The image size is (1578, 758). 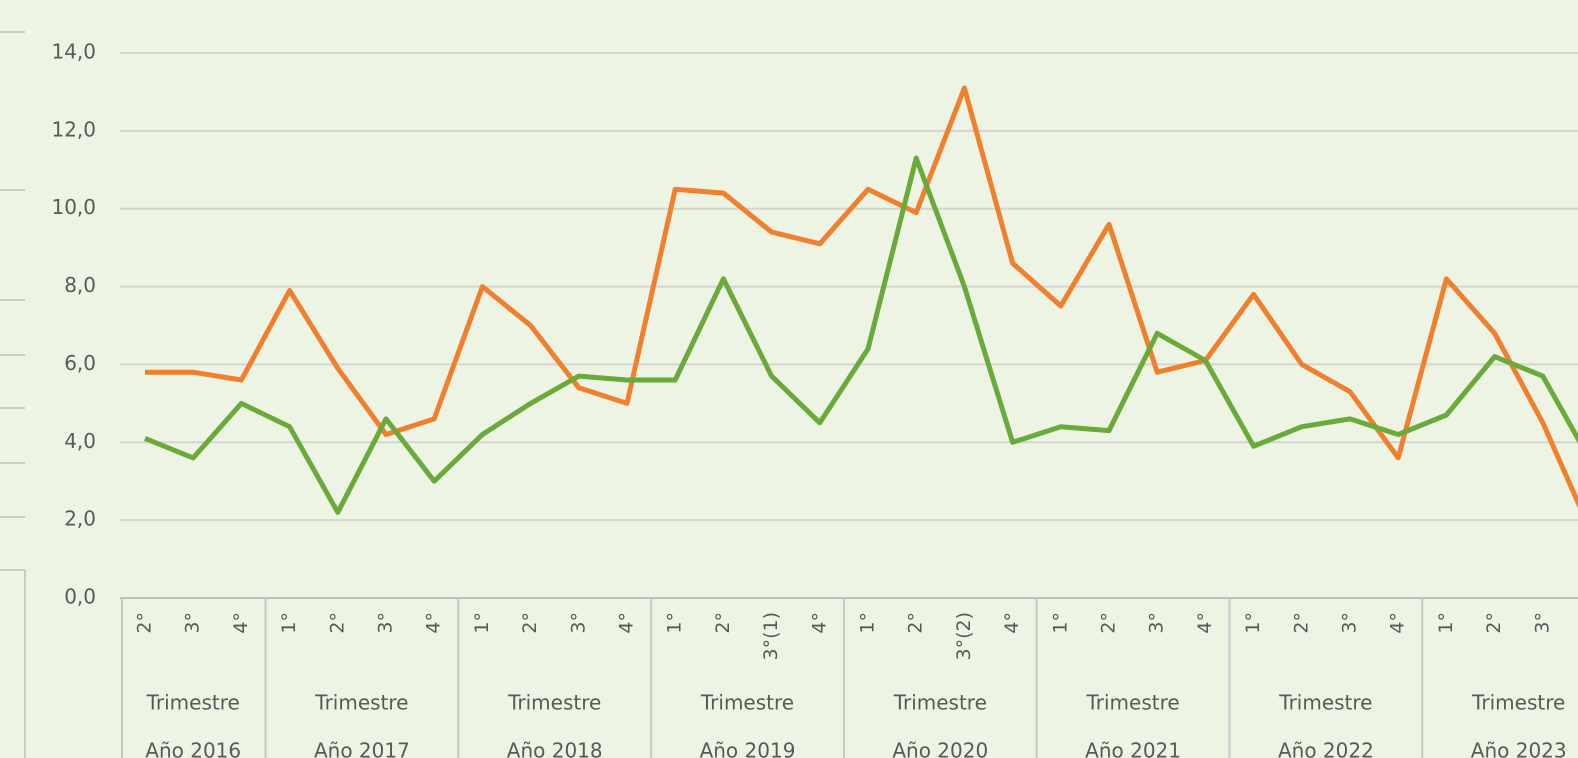 I want to click on y-tick-label: 12,0, so click(x=73, y=129).